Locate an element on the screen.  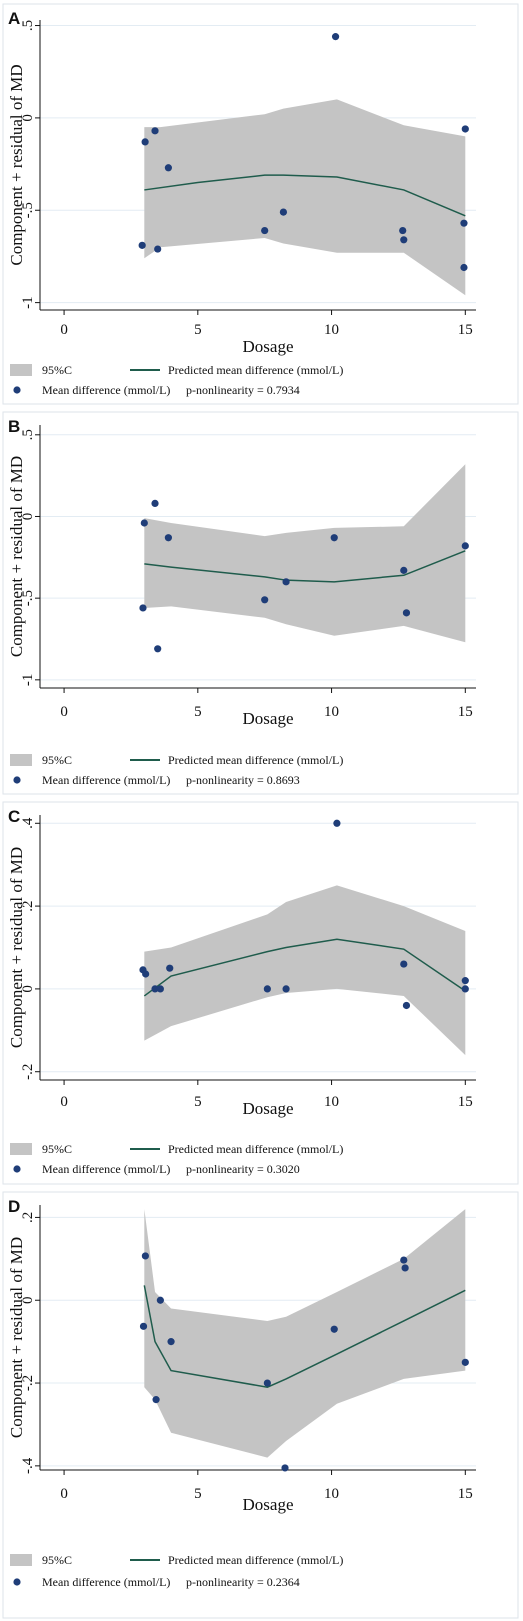
annotation: p-nonlinearity = 0.2364 is located at coordinates (243, 1582).